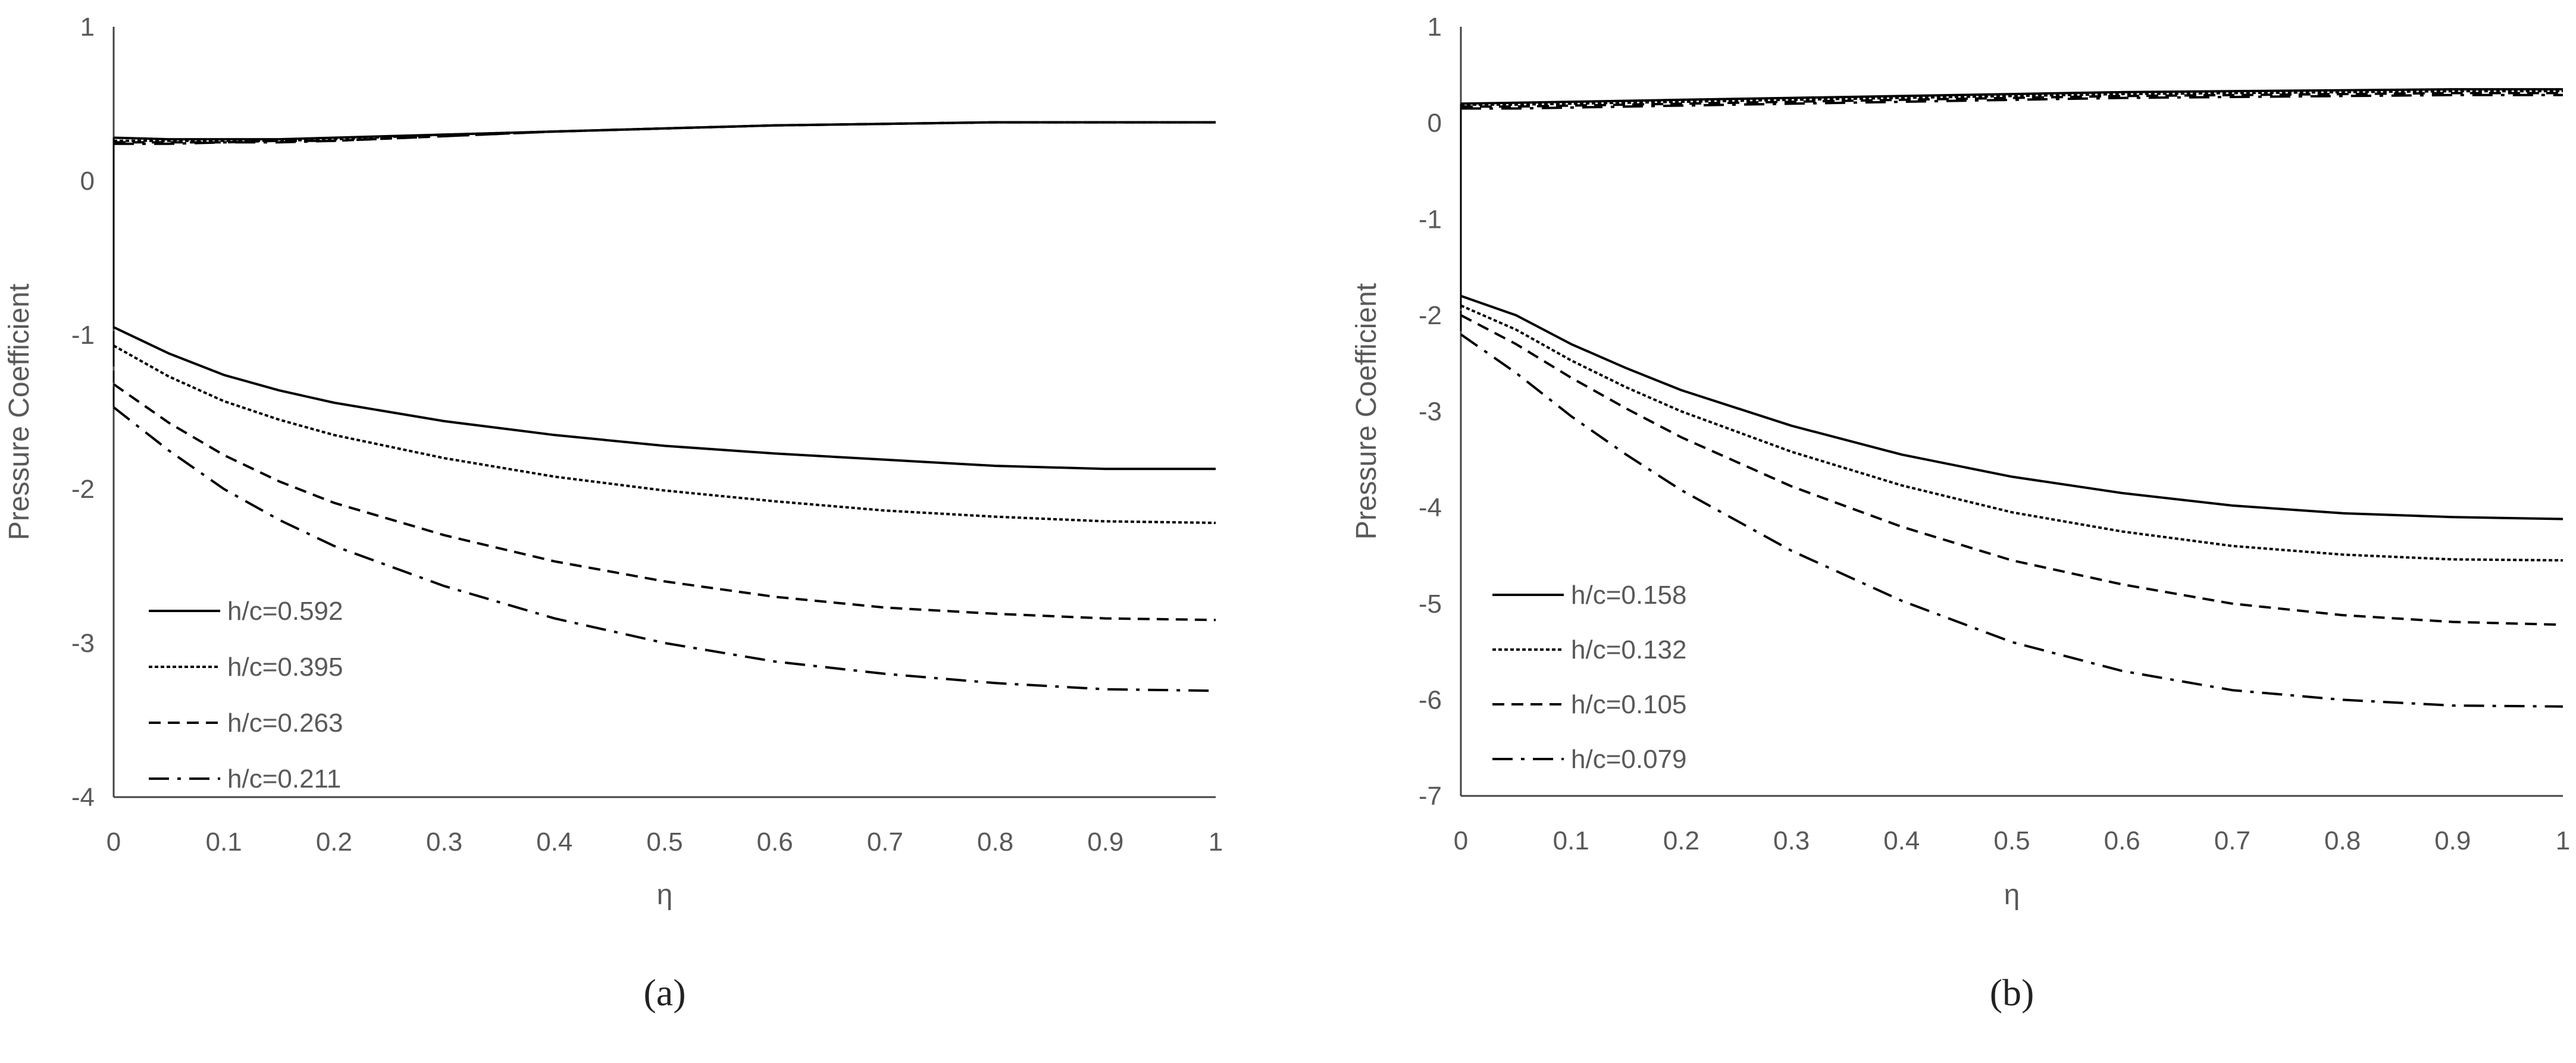 Image resolution: width=2576 pixels, height=1063 pixels. Describe the element at coordinates (1629, 704) in the screenshot. I see `chart-1-legend-label-2: h/c=0.105` at that location.